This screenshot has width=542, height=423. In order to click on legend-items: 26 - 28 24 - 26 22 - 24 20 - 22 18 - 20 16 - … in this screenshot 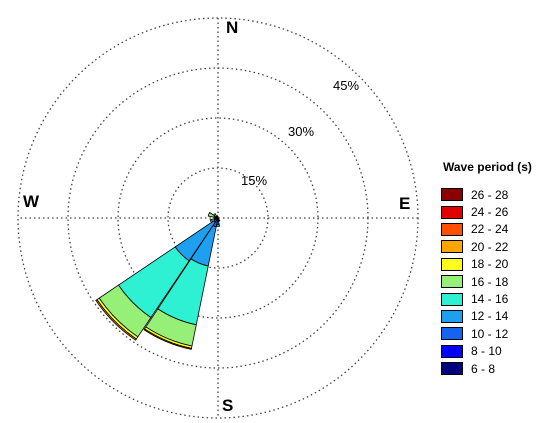, I will do `click(491, 281)`.